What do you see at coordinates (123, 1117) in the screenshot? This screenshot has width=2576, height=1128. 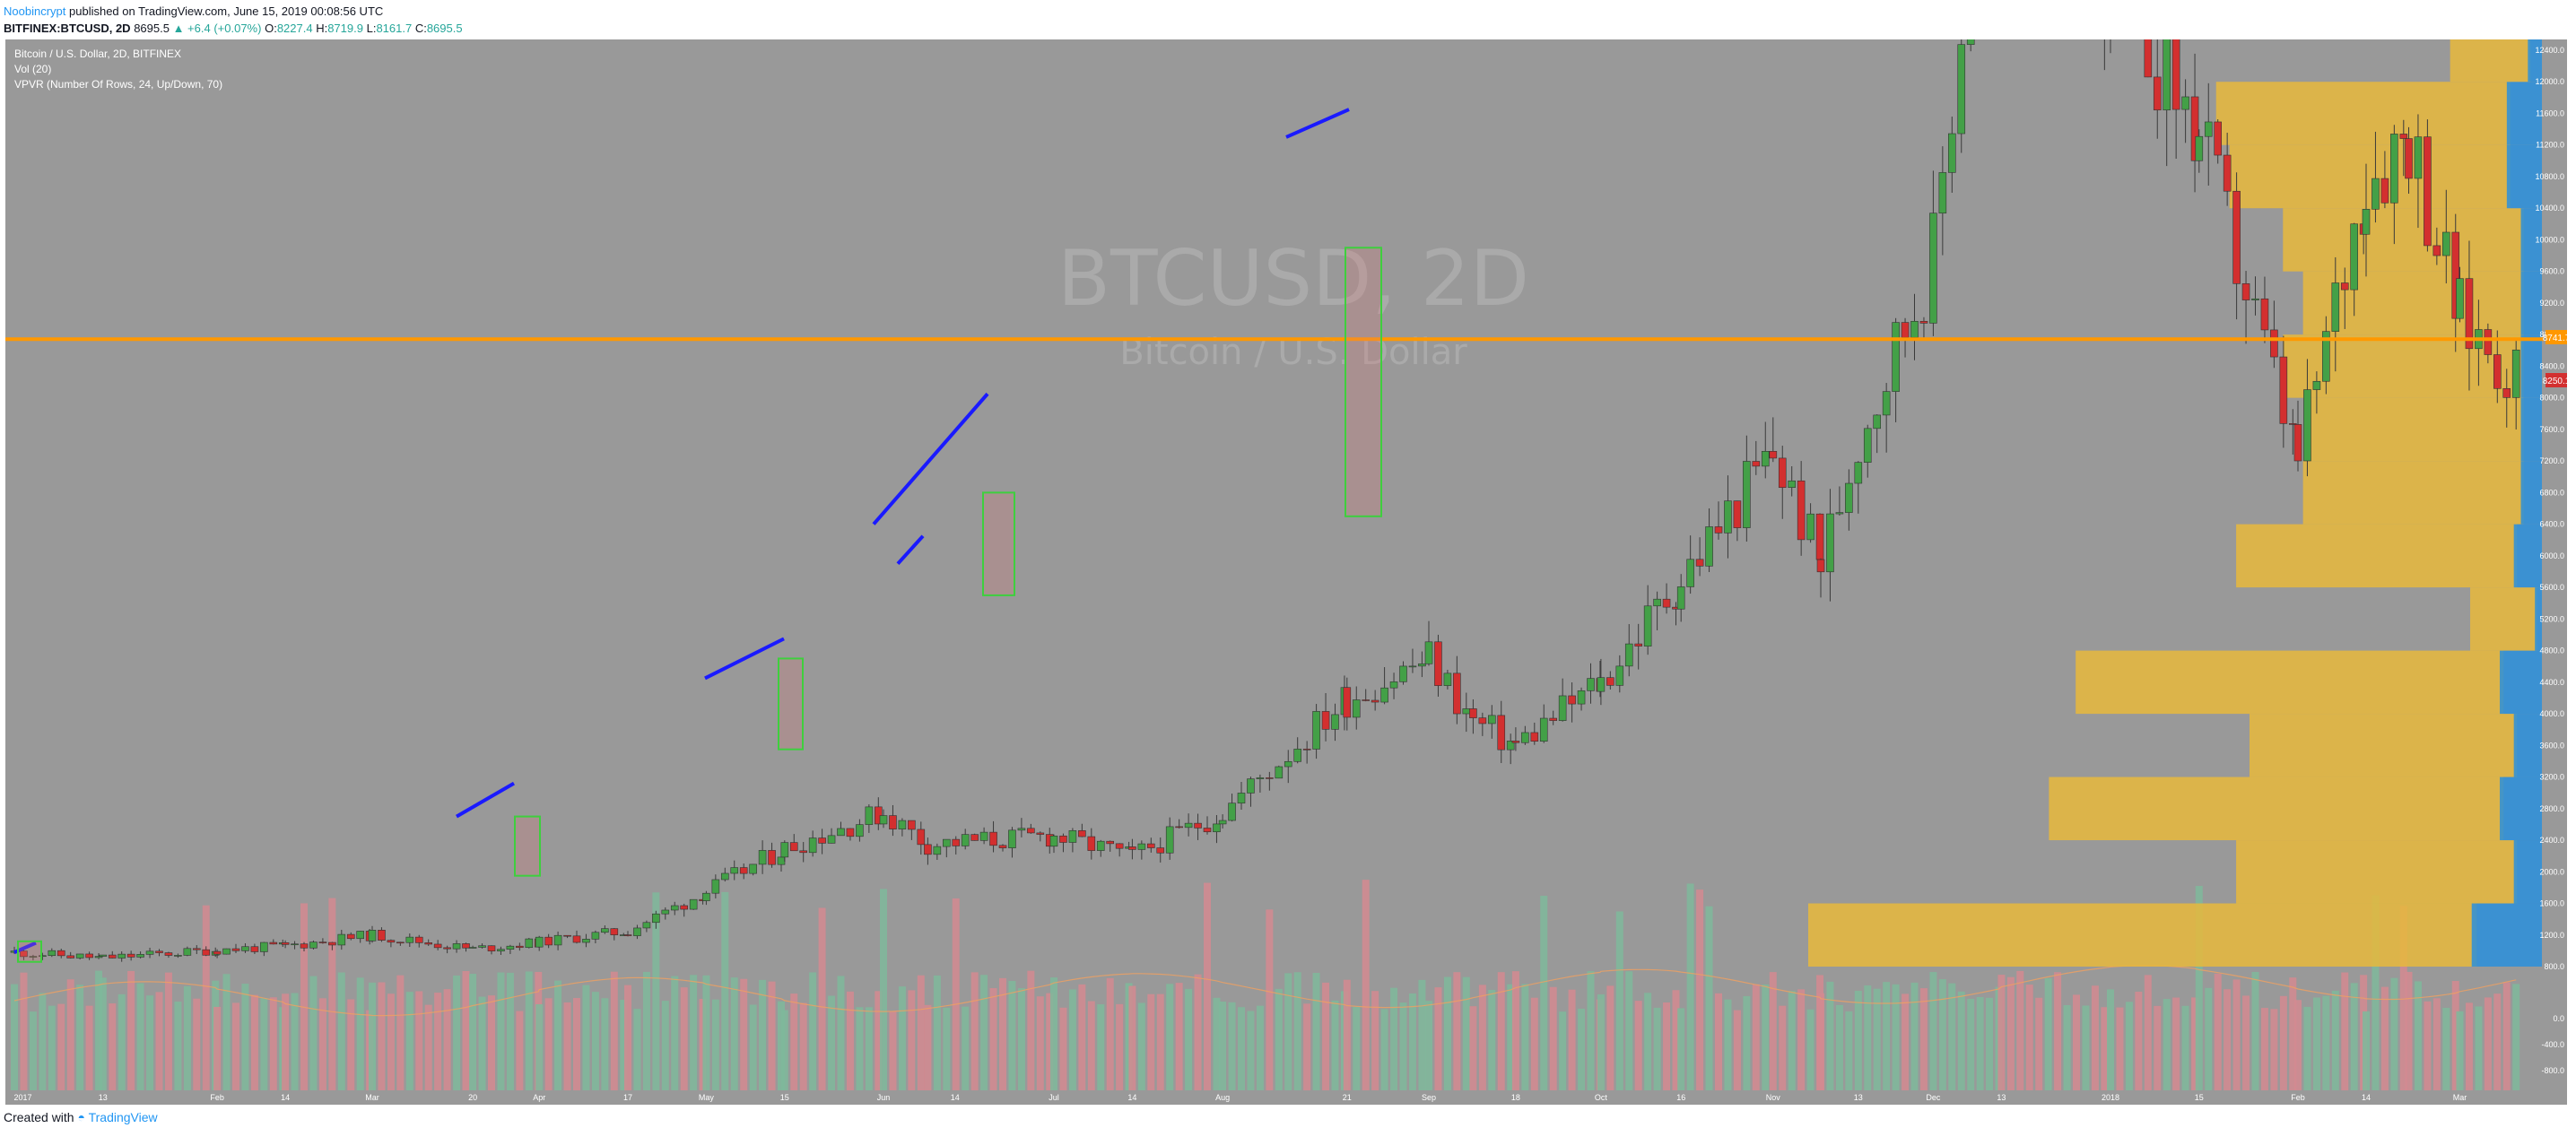 I see `tradingview-link: TradingView` at bounding box center [123, 1117].